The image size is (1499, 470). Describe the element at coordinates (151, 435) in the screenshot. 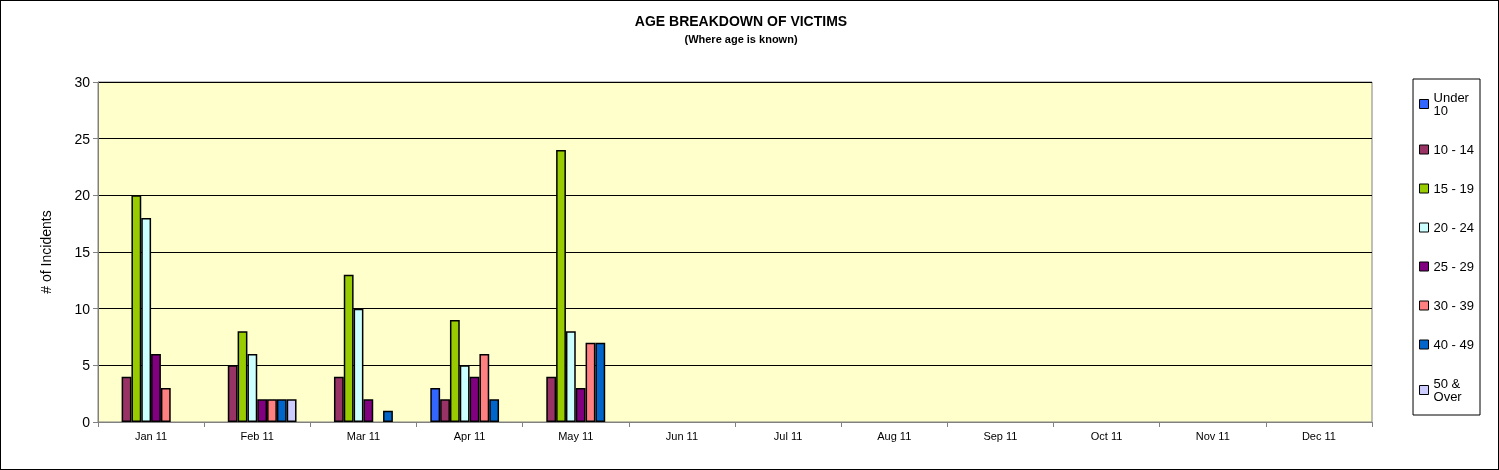

I see `x-tick-label: Jan 11` at that location.